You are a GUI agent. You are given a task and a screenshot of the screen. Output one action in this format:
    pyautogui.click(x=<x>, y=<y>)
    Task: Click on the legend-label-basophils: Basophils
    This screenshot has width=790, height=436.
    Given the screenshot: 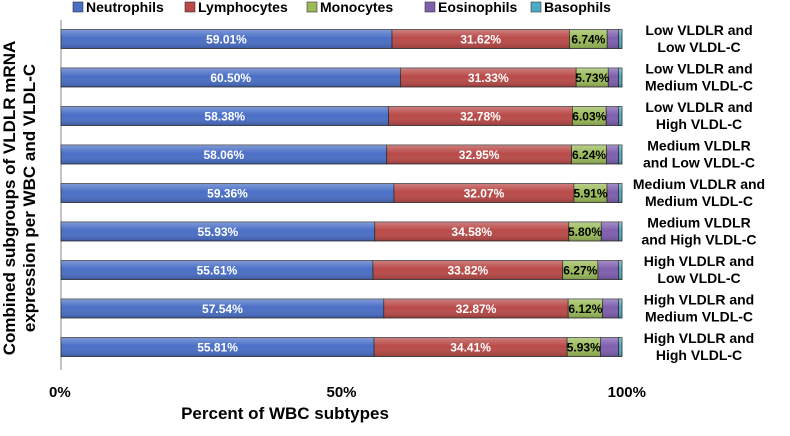 What is the action you would take?
    pyautogui.click(x=577, y=7)
    